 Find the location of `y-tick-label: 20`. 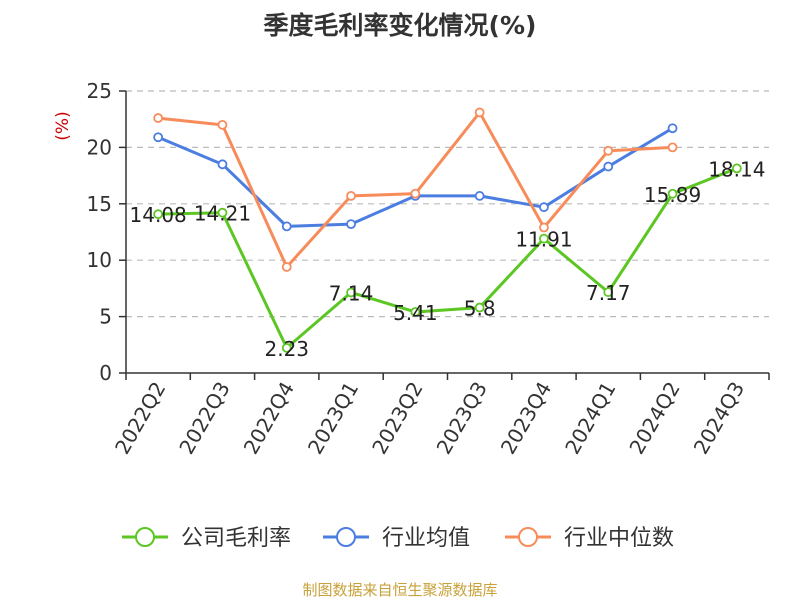

y-tick-label: 20 is located at coordinates (99, 147).